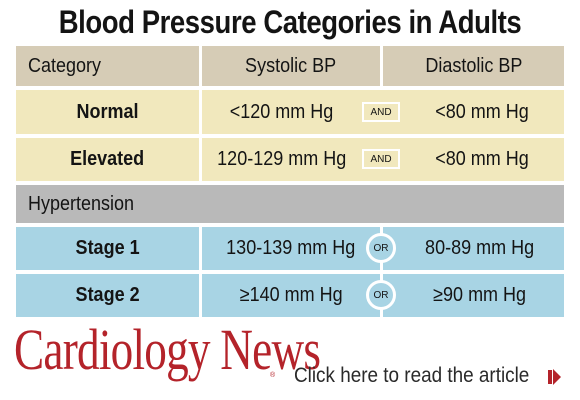 The image size is (580, 400). Describe the element at coordinates (290, 22) in the screenshot. I see `page-title: Blood Pressure Categories in Adults` at that location.